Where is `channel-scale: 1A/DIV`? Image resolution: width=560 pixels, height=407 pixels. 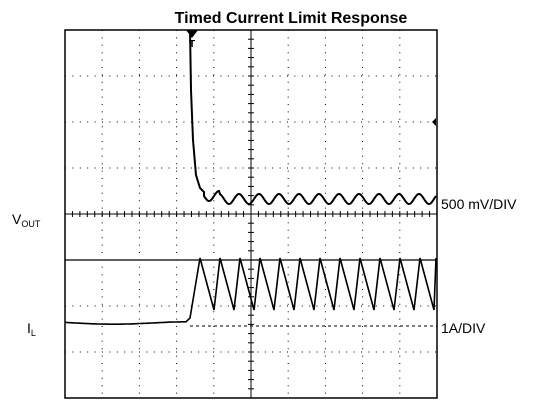
channel-scale: 1A/DIV is located at coordinates (463, 328).